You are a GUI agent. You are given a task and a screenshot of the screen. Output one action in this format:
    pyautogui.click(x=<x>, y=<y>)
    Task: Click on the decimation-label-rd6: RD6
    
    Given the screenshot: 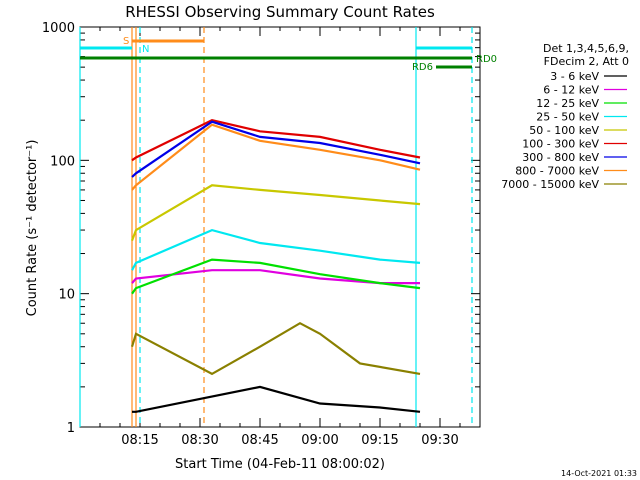 What is the action you would take?
    pyautogui.click(x=422, y=67)
    